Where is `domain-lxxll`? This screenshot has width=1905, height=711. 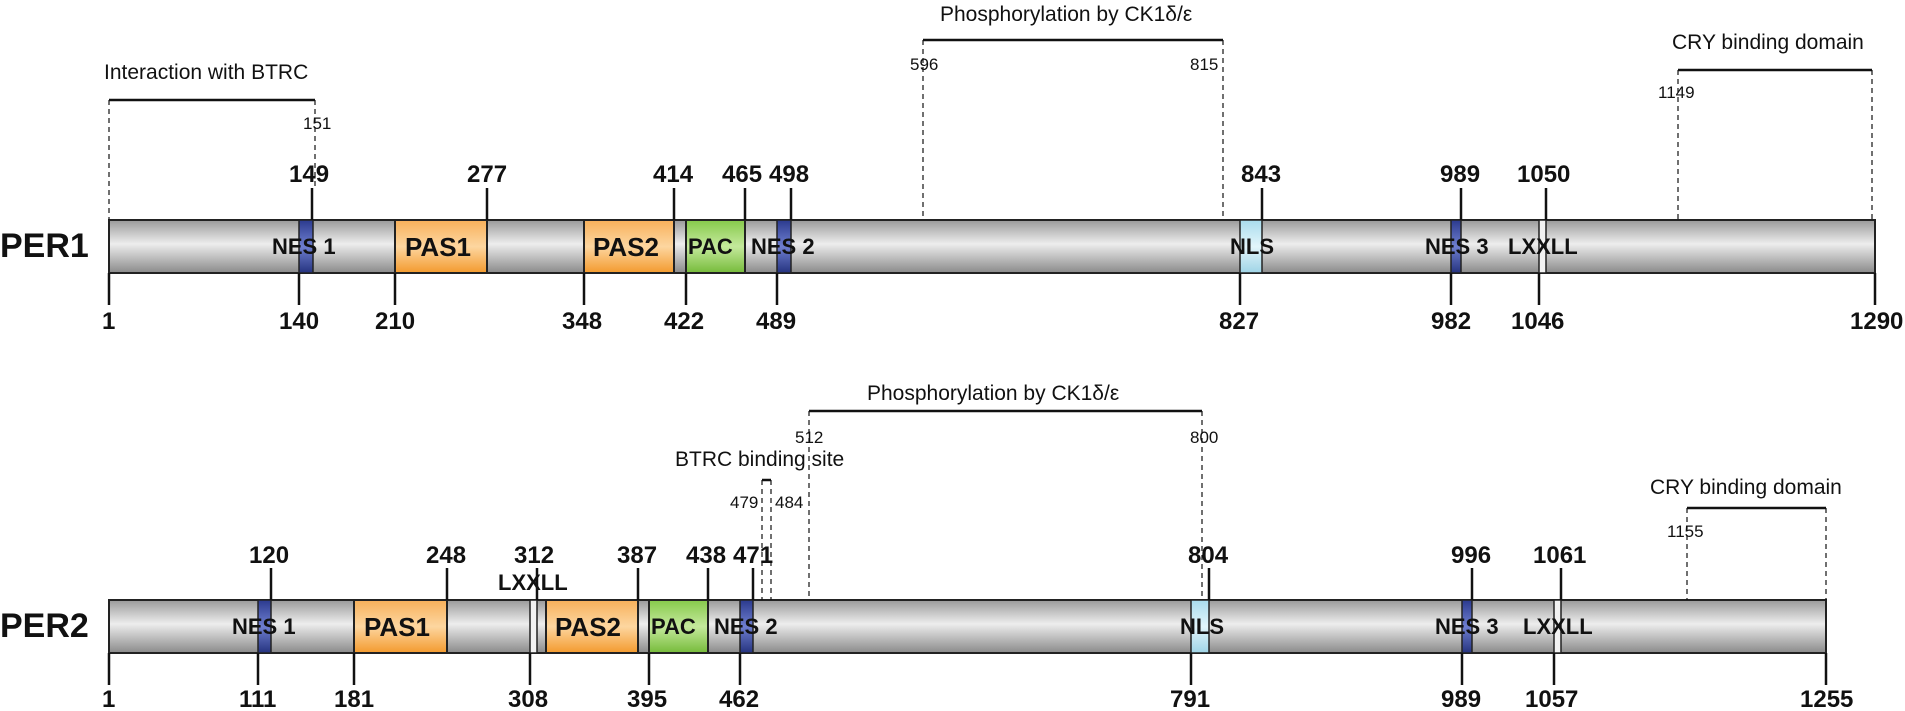
domain-lxxll is located at coordinates (1542, 246).